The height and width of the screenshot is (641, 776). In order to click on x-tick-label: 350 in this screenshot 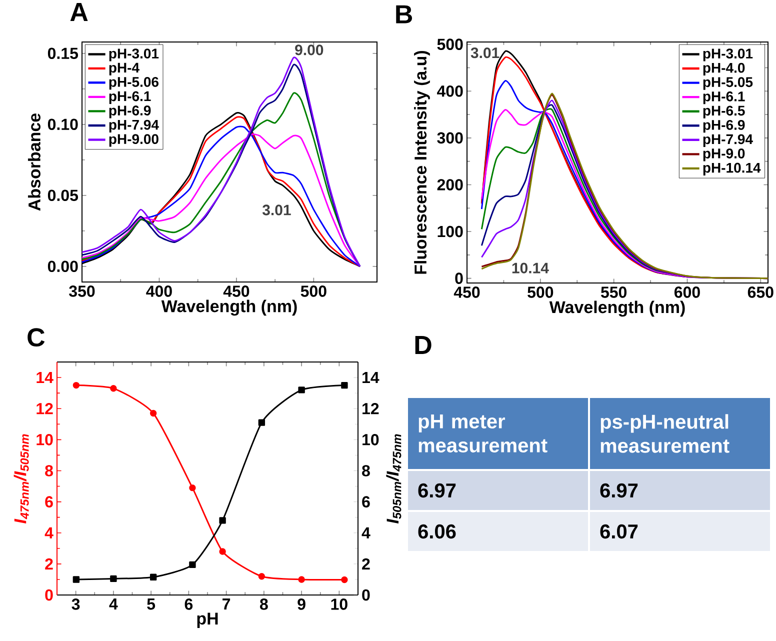, I will do `click(82, 291)`.